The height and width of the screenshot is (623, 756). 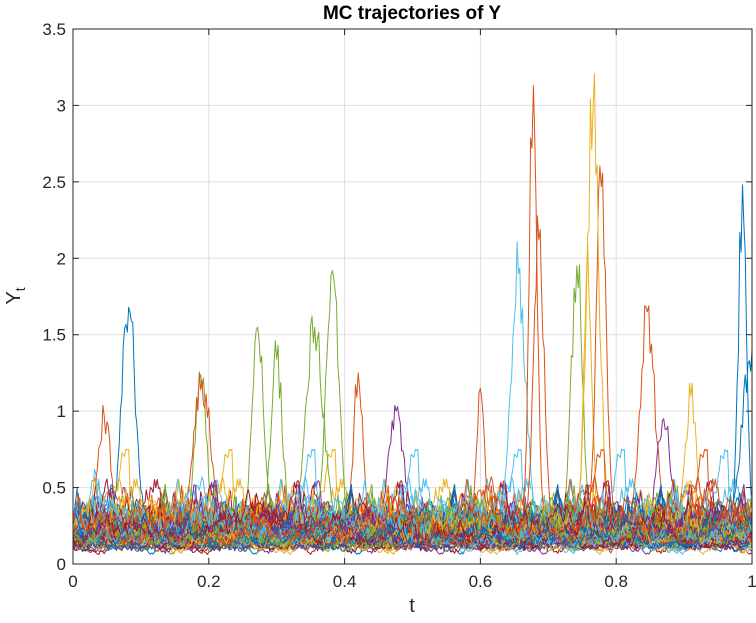 What do you see at coordinates (616, 581) in the screenshot?
I see `x-tick-label: 0.8` at bounding box center [616, 581].